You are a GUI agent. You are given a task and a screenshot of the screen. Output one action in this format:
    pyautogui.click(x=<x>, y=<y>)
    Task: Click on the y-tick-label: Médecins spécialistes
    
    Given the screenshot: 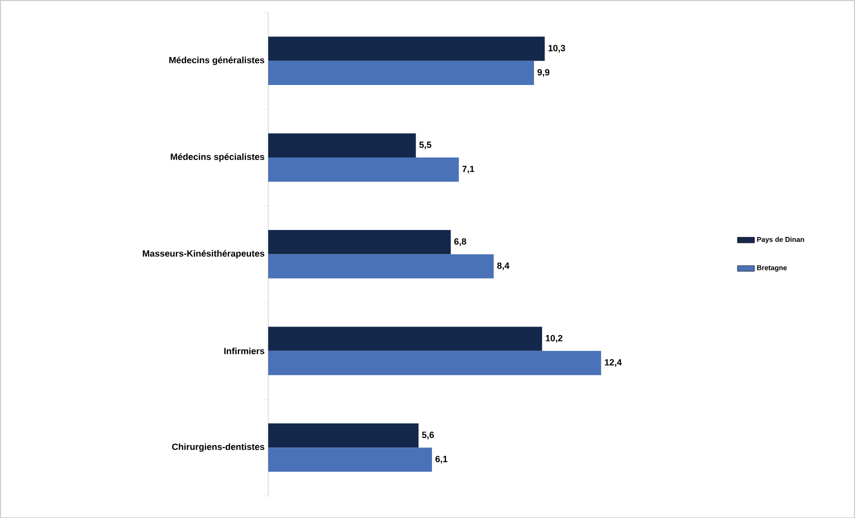 What is the action you would take?
    pyautogui.click(x=217, y=157)
    